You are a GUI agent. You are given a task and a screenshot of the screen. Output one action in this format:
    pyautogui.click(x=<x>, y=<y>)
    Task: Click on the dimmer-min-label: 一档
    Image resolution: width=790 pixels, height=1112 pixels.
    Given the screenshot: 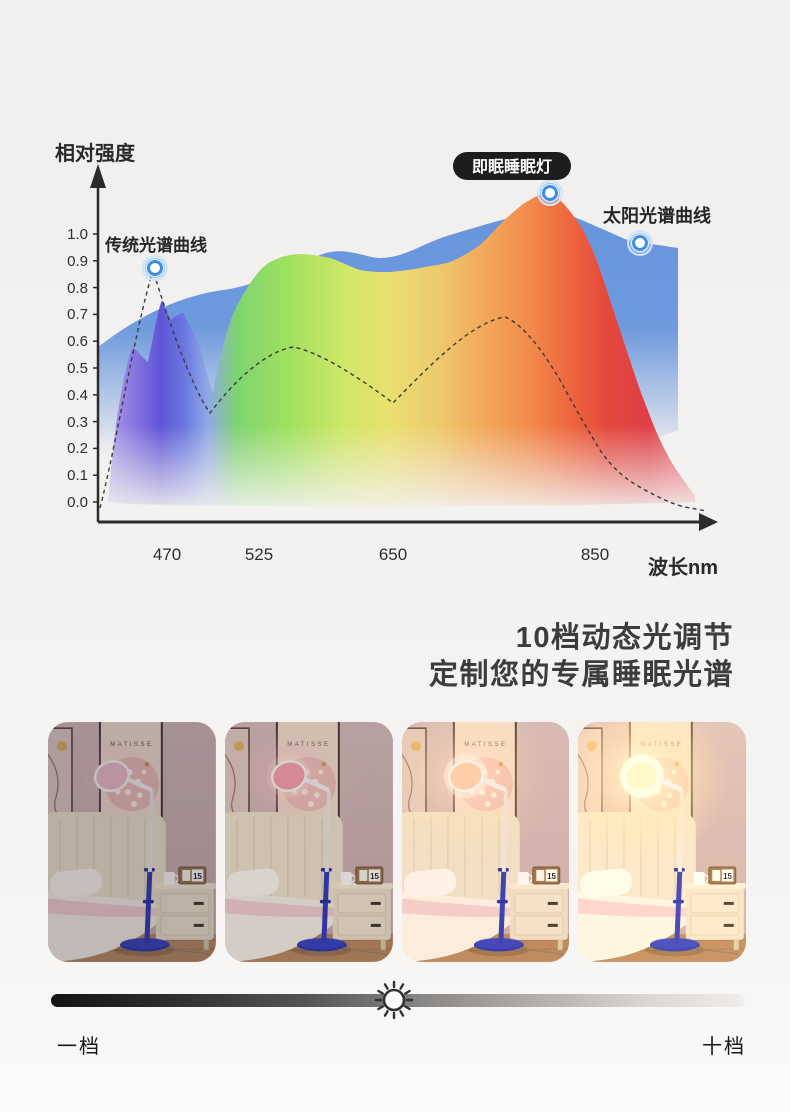 What is the action you would take?
    pyautogui.click(x=79, y=1047)
    